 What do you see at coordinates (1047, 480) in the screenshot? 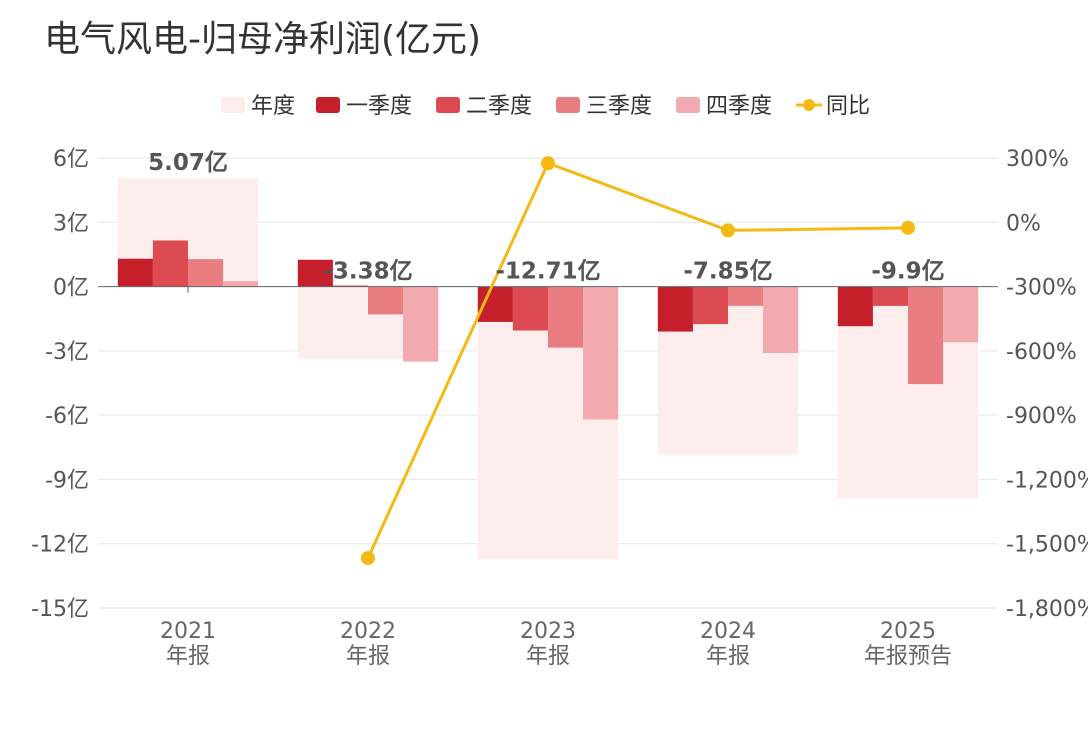
I see `y-right-tick-label: -1,200%` at bounding box center [1047, 480].